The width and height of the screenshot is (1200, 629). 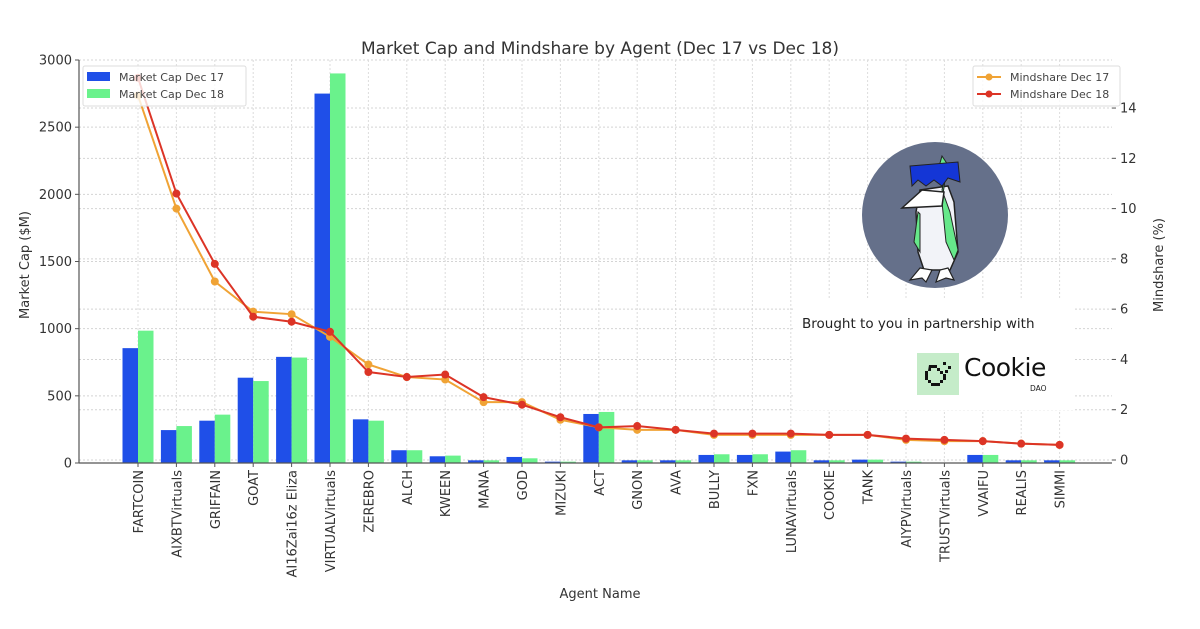 What do you see at coordinates (918, 324) in the screenshot?
I see `partner-text: Brought to you in partnership with` at bounding box center [918, 324].